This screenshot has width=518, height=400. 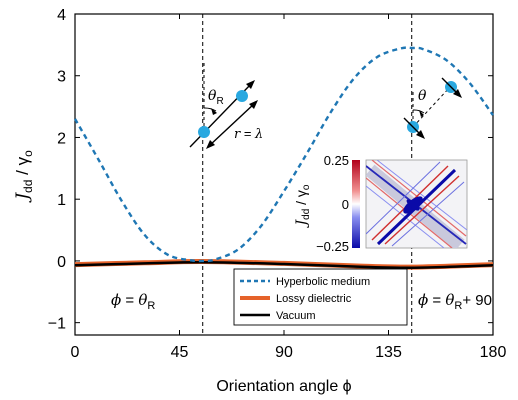 What do you see at coordinates (284, 352) in the screenshot?
I see `x-tick-label: 90` at bounding box center [284, 352].